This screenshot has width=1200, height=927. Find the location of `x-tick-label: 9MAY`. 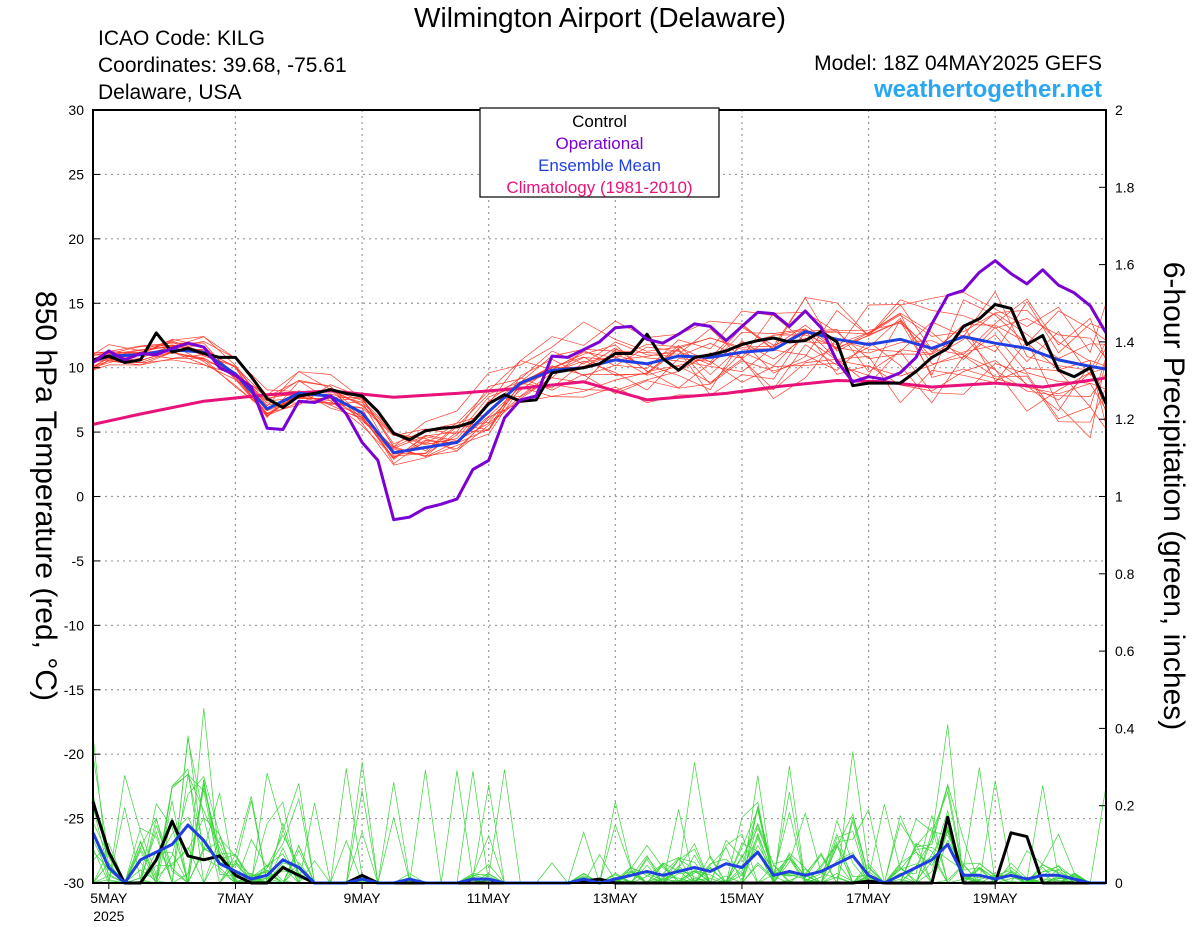

x-tick-label: 9MAY is located at coordinates (363, 898).